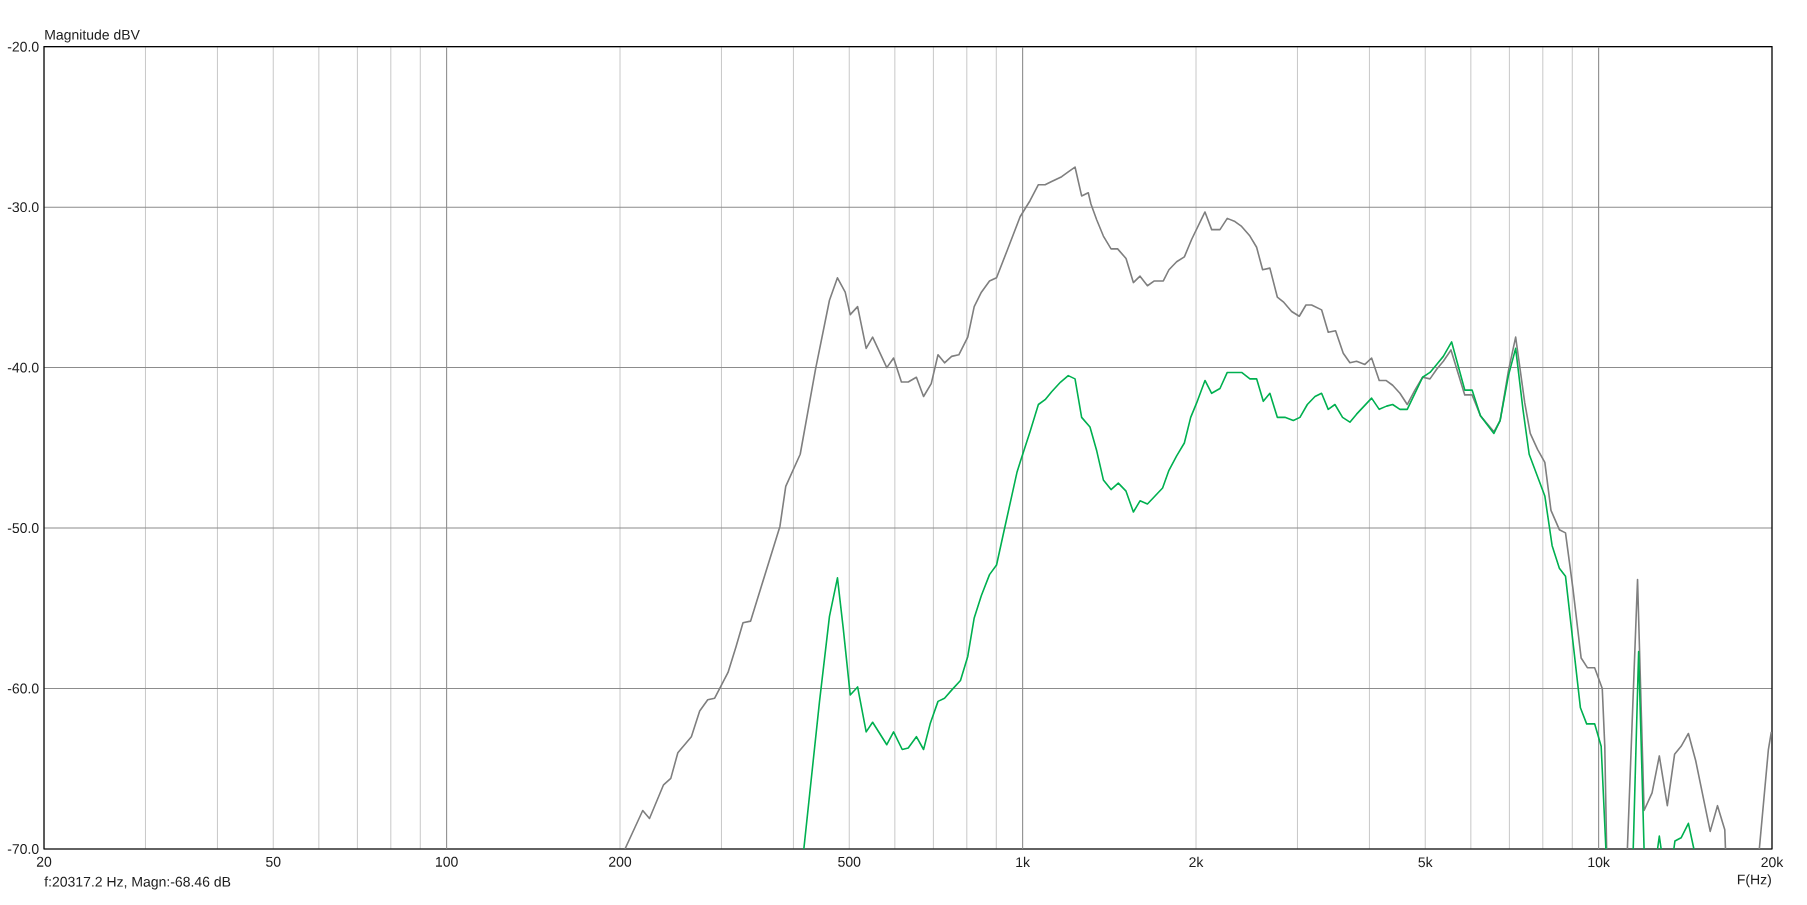 Image resolution: width=1807 pixels, height=905 pixels. I want to click on x-tick-label: 500, so click(849, 861).